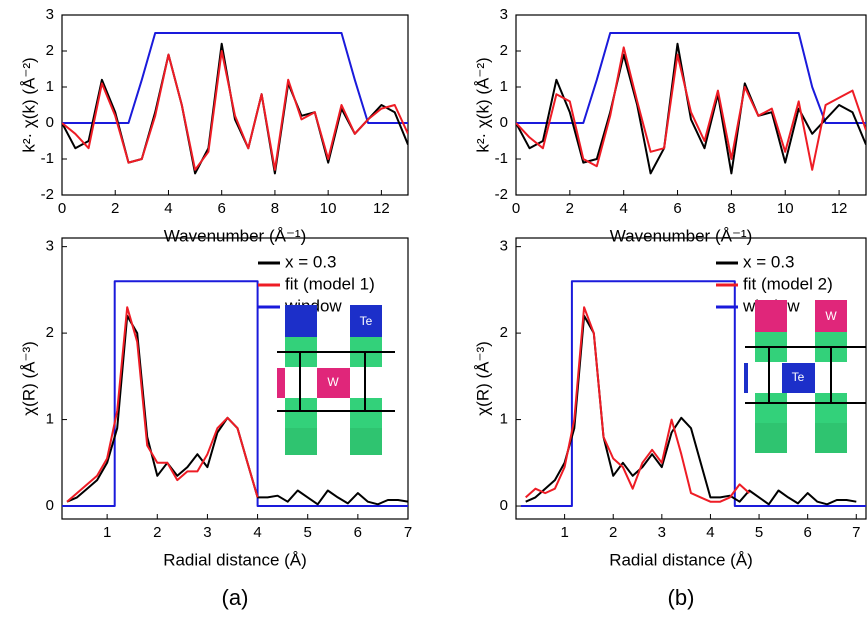 Image resolution: width=867 pixels, height=618 pixels. I want to click on legend-label: fit (model 2), so click(788, 283).